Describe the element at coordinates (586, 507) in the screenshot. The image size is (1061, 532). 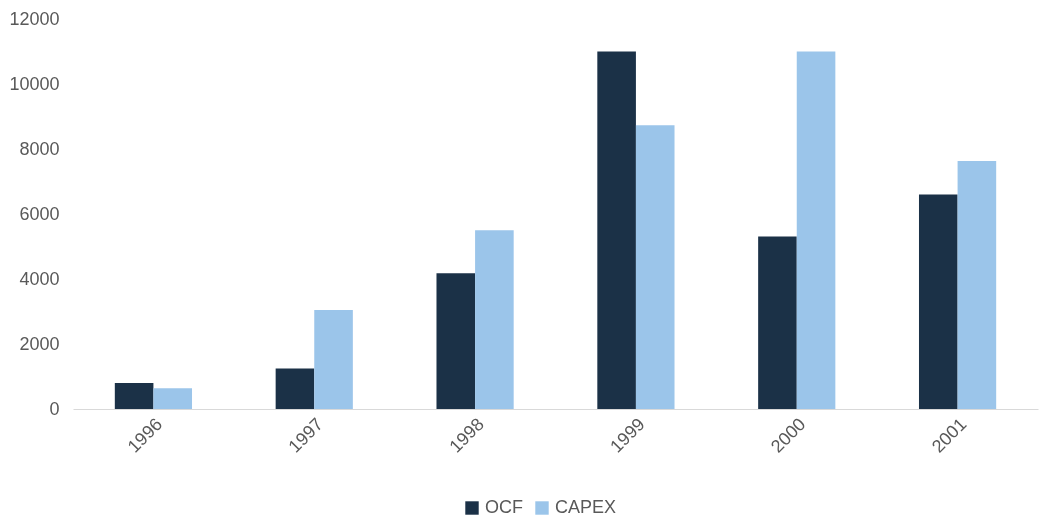
I see `legend-label: CAPEX` at that location.